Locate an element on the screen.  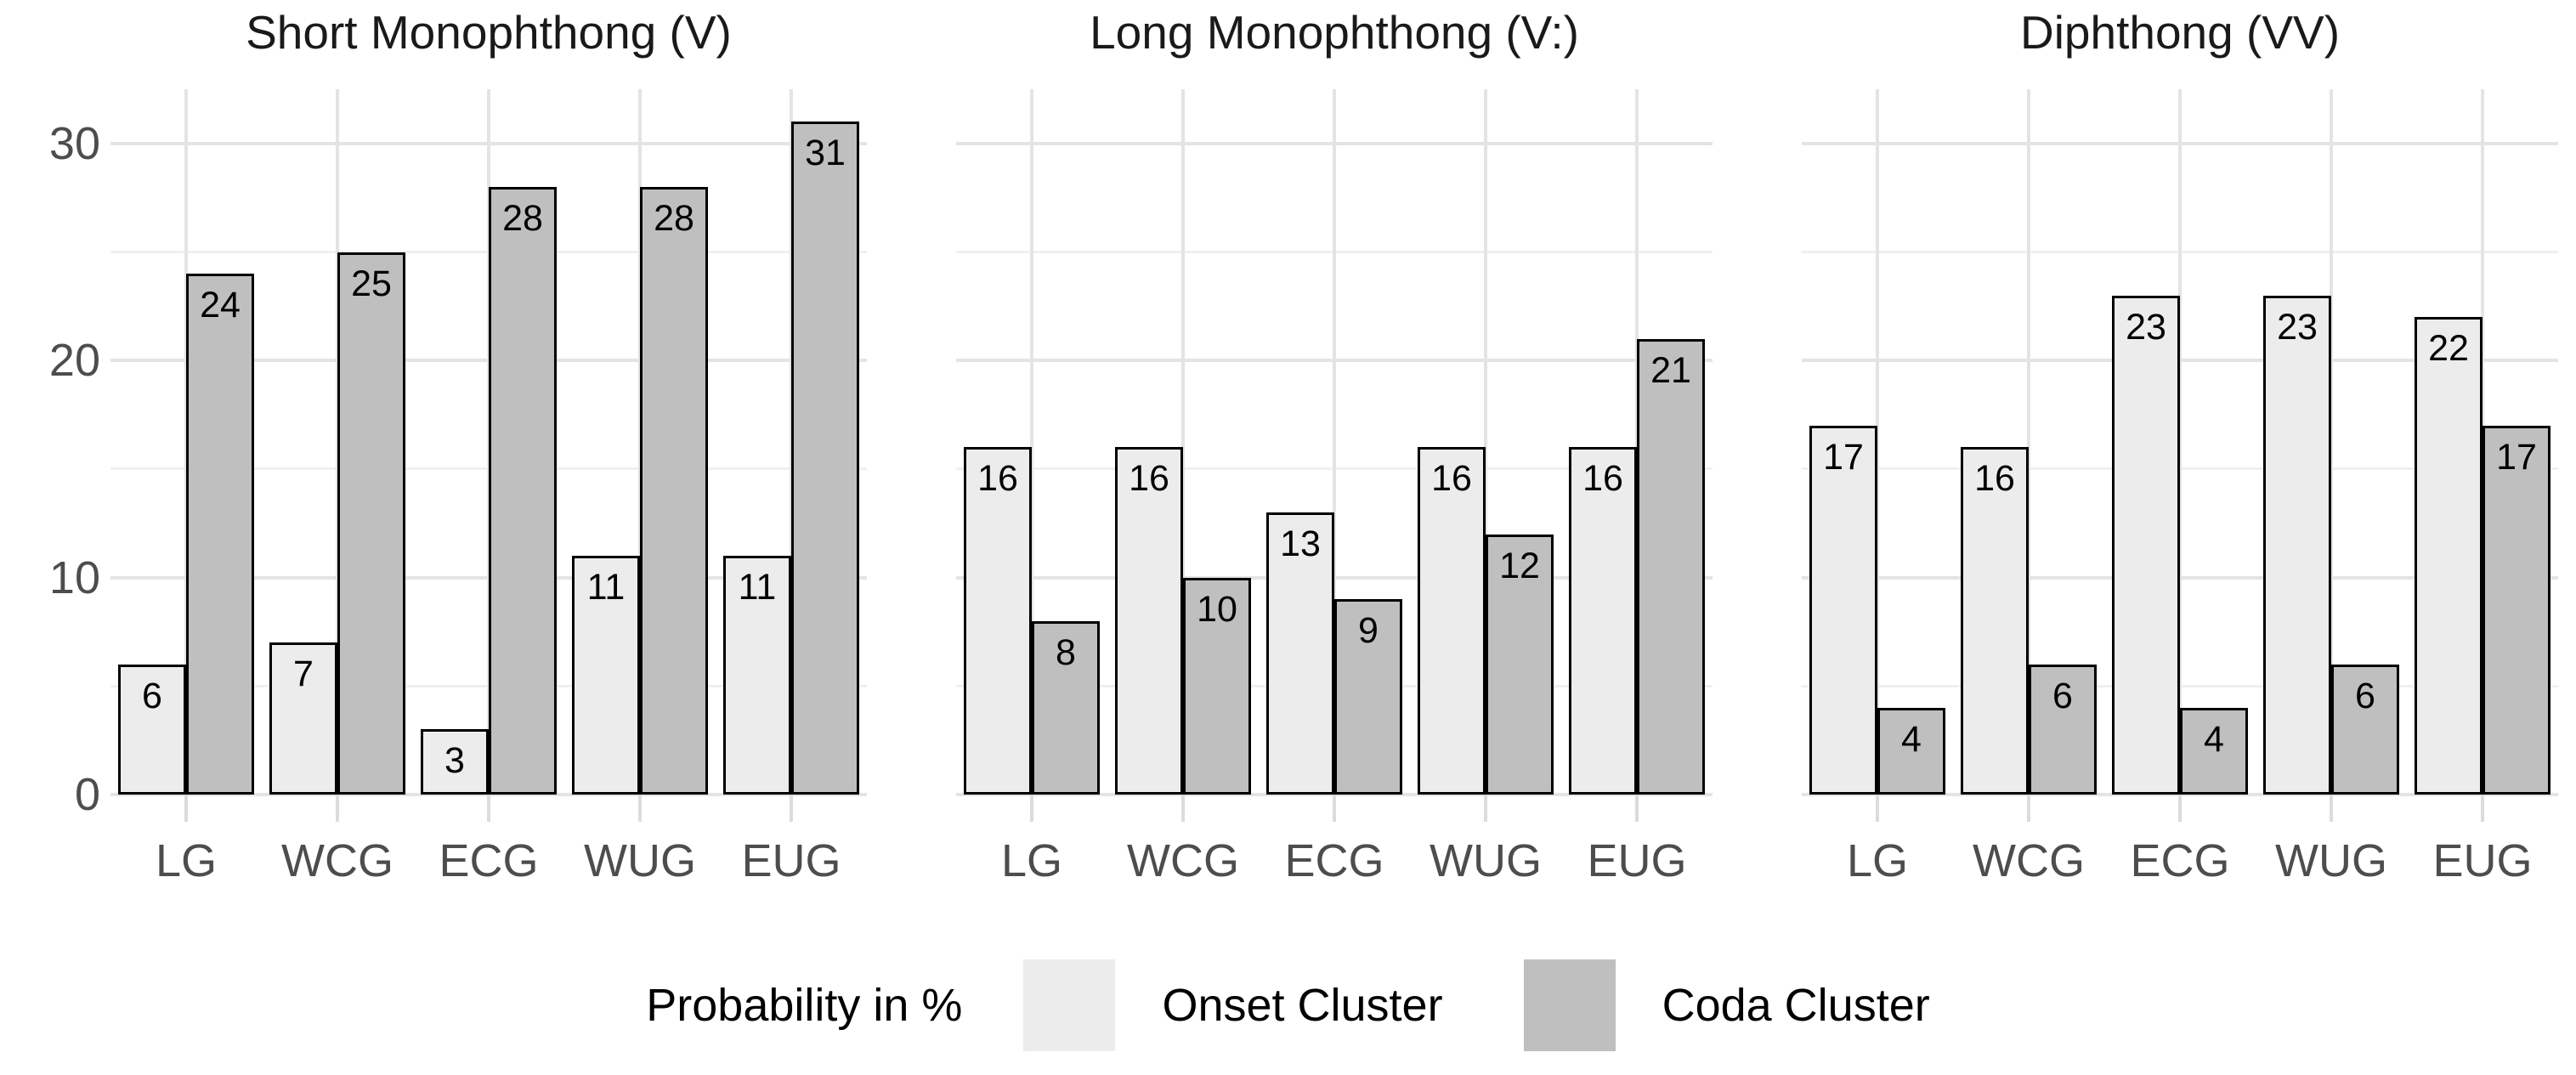
legend-label: Coda Cluster is located at coordinates (1796, 1005).